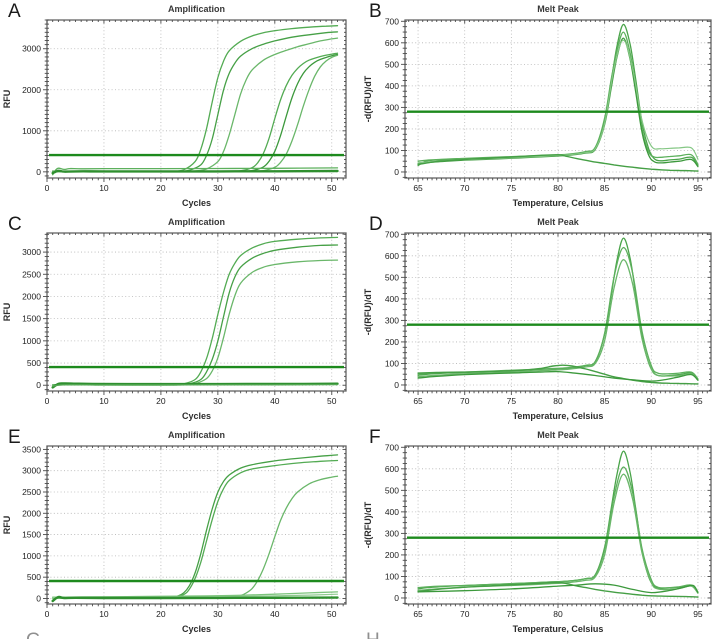 The height and width of the screenshot is (639, 722). What do you see at coordinates (161, 401) in the screenshot?
I see `x-tick-label: 20` at bounding box center [161, 401].